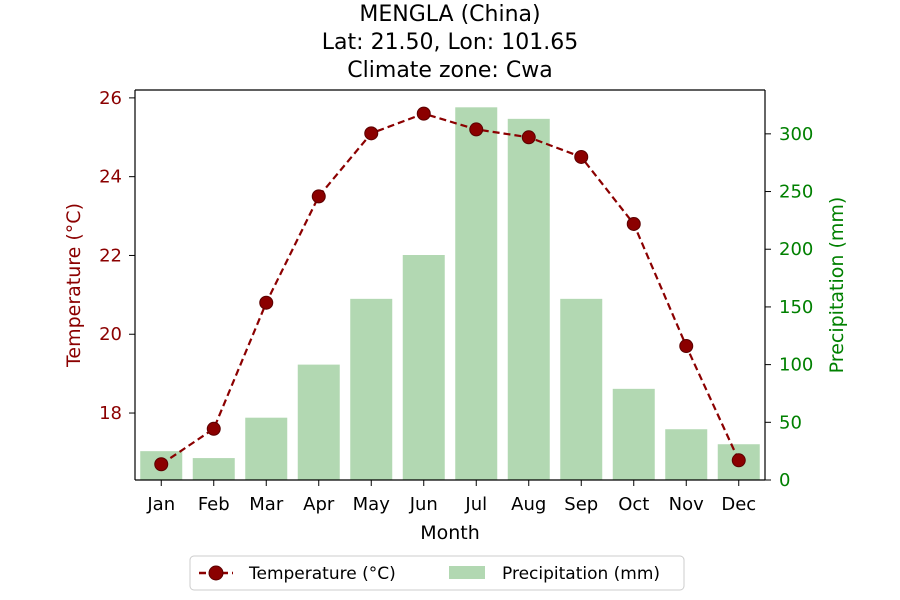 Image resolution: width=900 pixels, height=600 pixels. What do you see at coordinates (74, 285) in the screenshot?
I see `y-axis-left-label: Temperature (°C)` at bounding box center [74, 285].